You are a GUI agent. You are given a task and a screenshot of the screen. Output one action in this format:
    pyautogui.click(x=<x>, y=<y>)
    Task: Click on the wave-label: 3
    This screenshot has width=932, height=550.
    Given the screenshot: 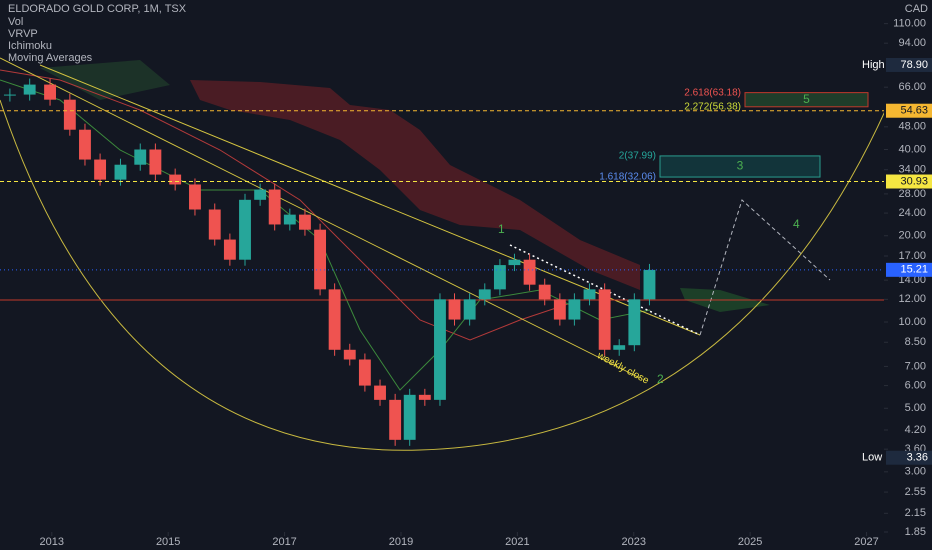 What is the action you would take?
    pyautogui.click(x=740, y=166)
    